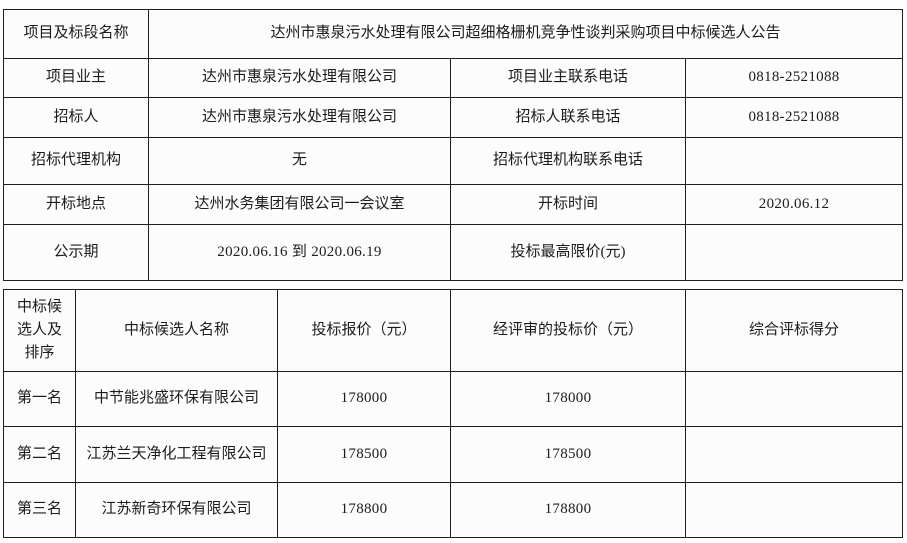  Describe the element at coordinates (76, 117) in the screenshot. I see `tenderer-label: 招标人` at that location.